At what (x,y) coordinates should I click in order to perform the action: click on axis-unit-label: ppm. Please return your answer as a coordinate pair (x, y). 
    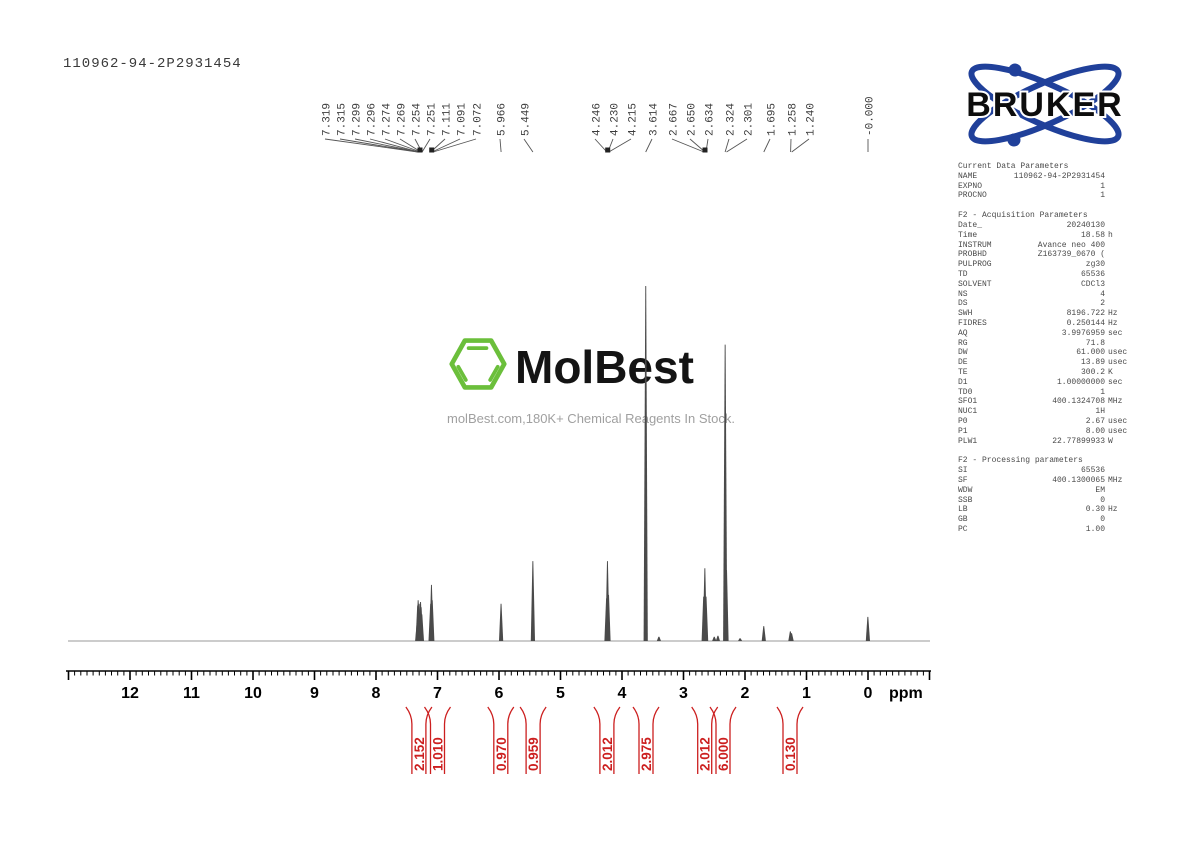
    Looking at the image, I should click on (906, 693).